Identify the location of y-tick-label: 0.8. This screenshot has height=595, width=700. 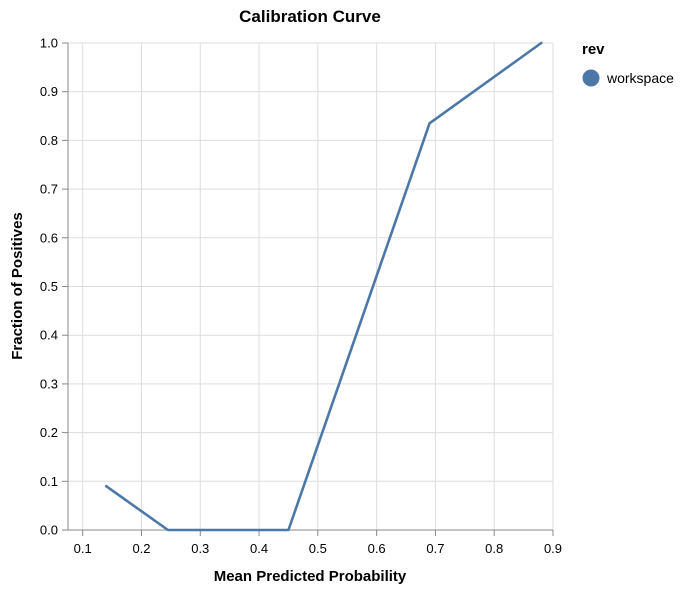
(49, 140).